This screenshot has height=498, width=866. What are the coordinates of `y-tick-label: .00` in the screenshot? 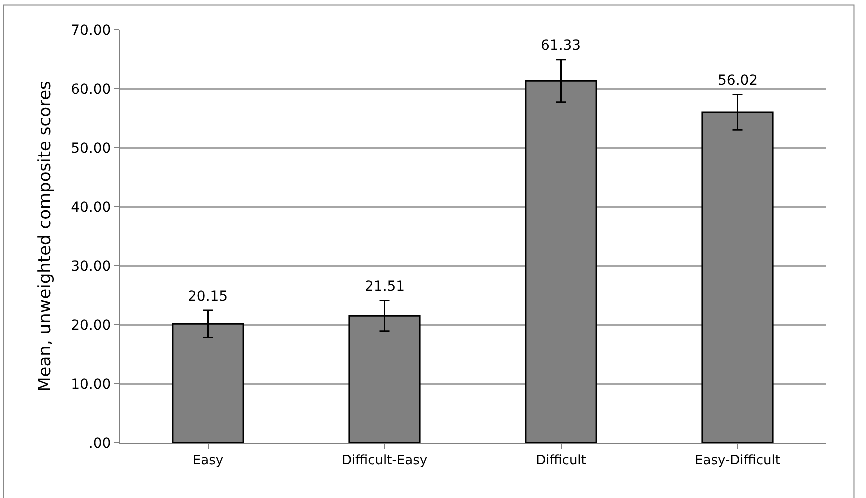 It's located at (100, 444).